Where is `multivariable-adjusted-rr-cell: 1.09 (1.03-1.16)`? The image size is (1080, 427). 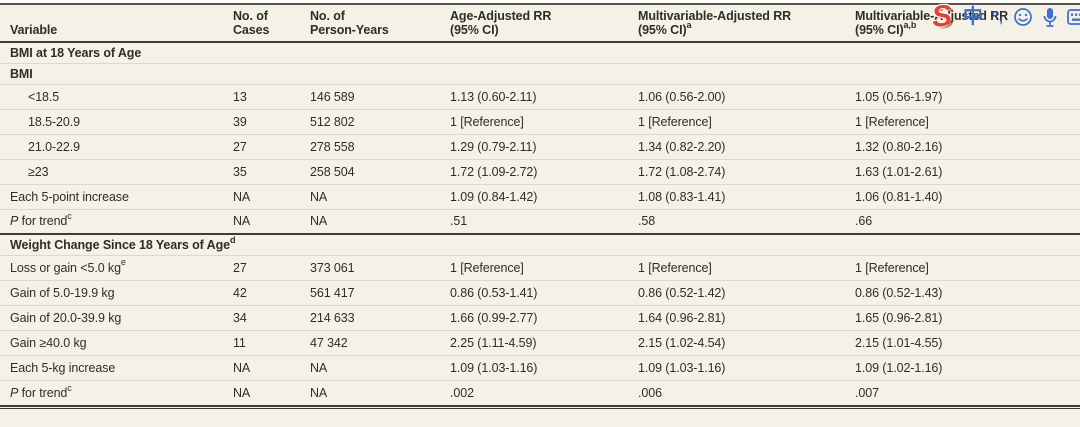 multivariable-adjusted-rr-cell: 1.09 (1.03-1.16) is located at coordinates (746, 367).